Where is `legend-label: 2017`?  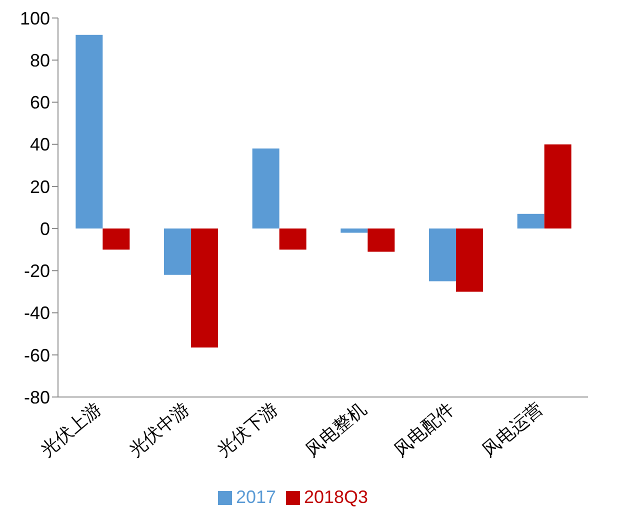
legend-label: 2017 is located at coordinates (256, 497).